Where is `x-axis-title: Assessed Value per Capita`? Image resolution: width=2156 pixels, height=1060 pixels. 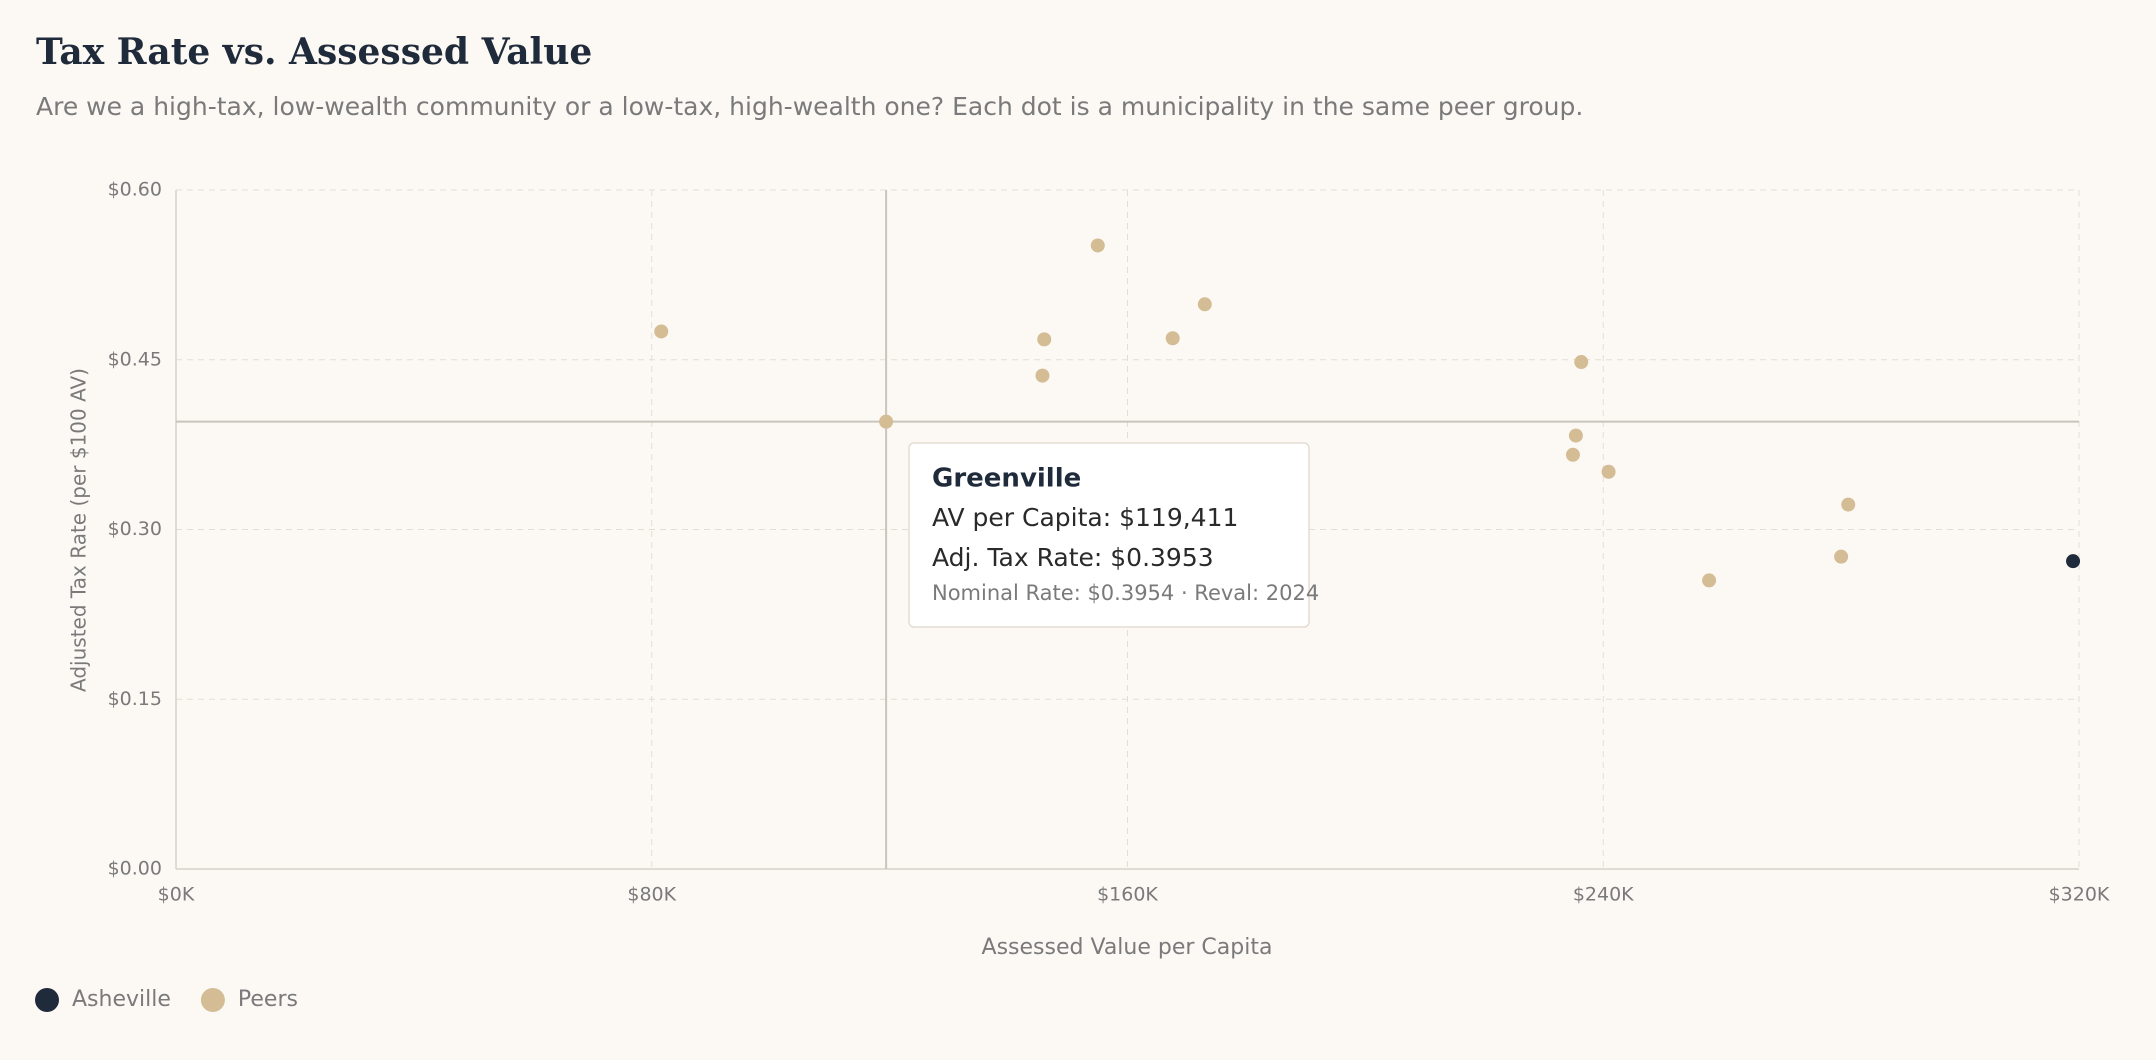
x-axis-title: Assessed Value per Capita is located at coordinates (1127, 947).